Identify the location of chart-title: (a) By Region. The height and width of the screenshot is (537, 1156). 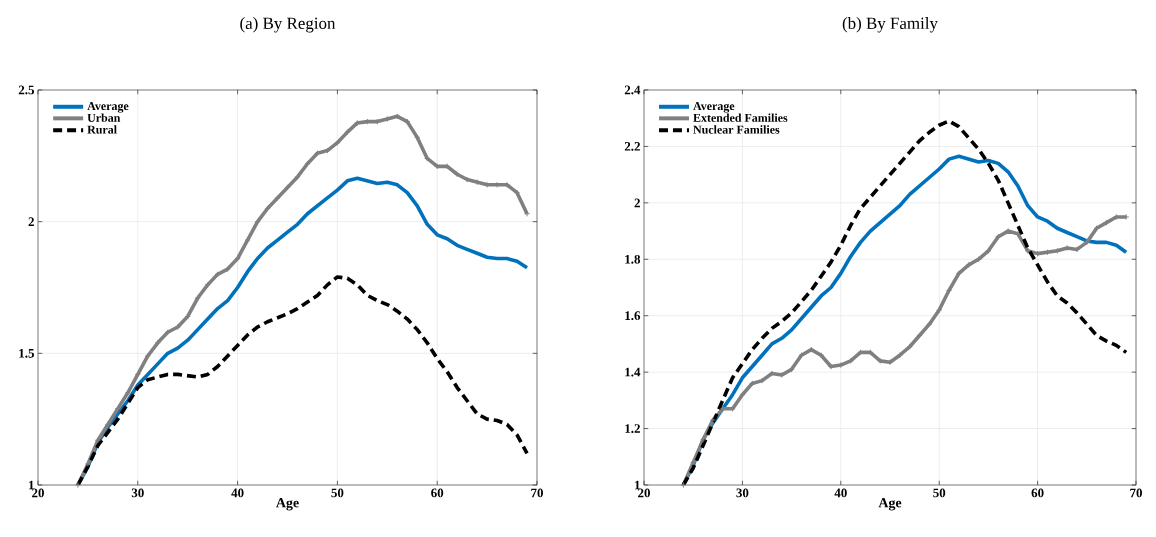
(288, 25).